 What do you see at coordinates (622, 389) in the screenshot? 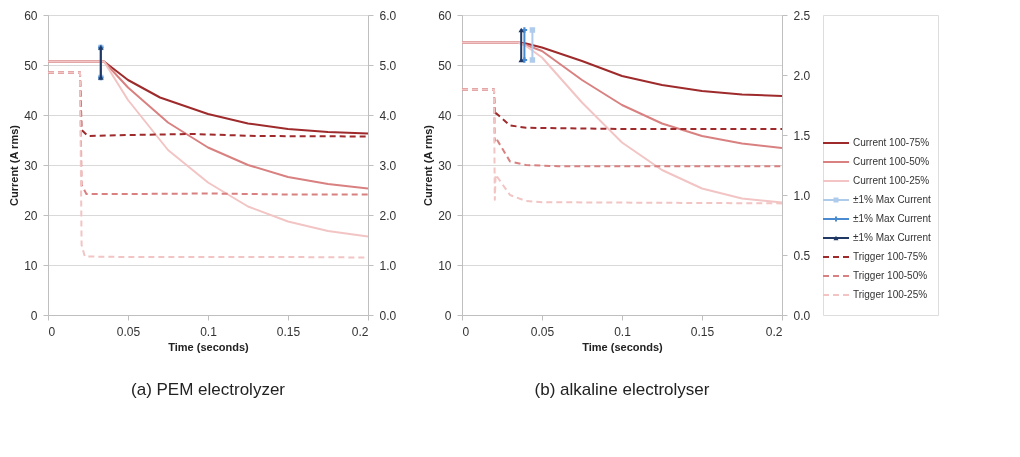
I see `text: (b) alkaline electrolyser` at bounding box center [622, 389].